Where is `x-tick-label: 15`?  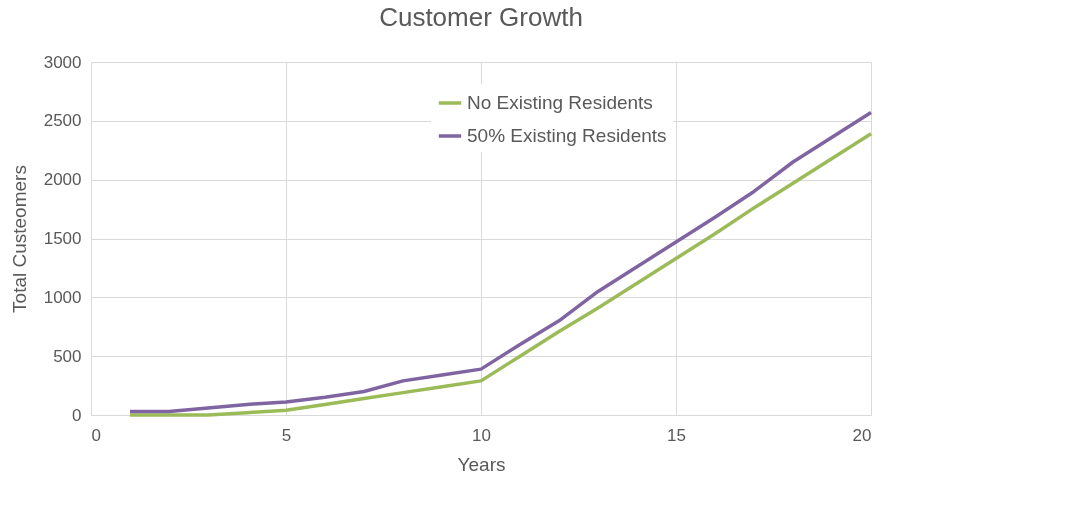 x-tick-label: 15 is located at coordinates (676, 435).